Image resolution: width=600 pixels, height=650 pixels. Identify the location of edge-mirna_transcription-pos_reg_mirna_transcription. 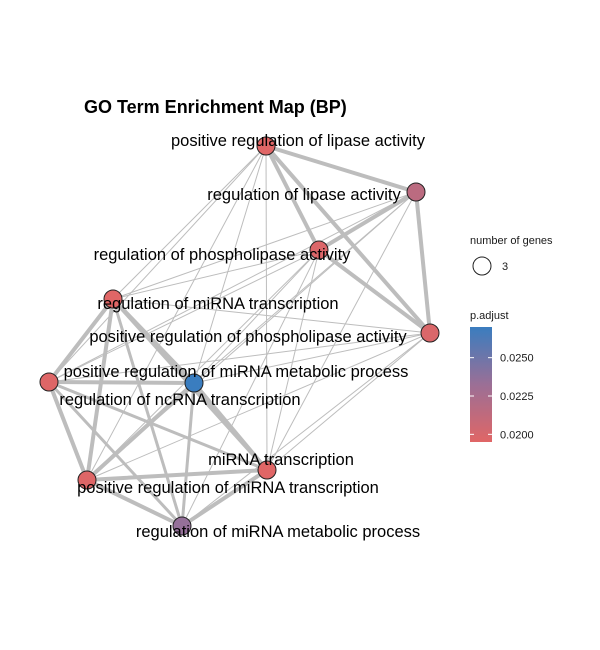
(177, 475).